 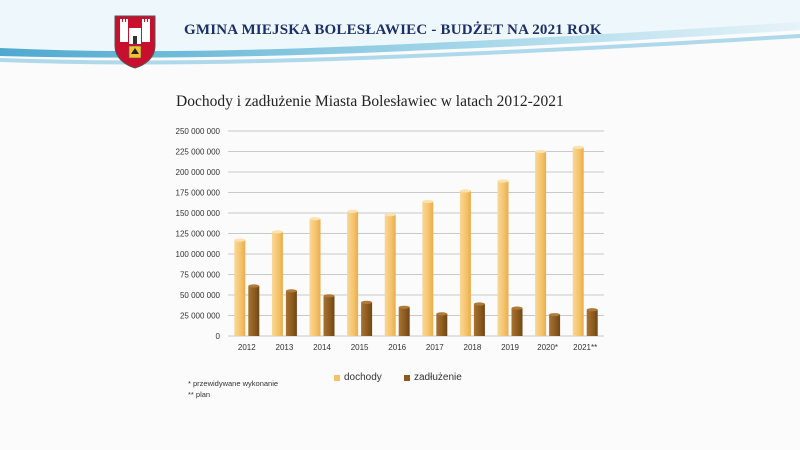 I want to click on y-tick-label: 125 000 000, so click(x=198, y=234).